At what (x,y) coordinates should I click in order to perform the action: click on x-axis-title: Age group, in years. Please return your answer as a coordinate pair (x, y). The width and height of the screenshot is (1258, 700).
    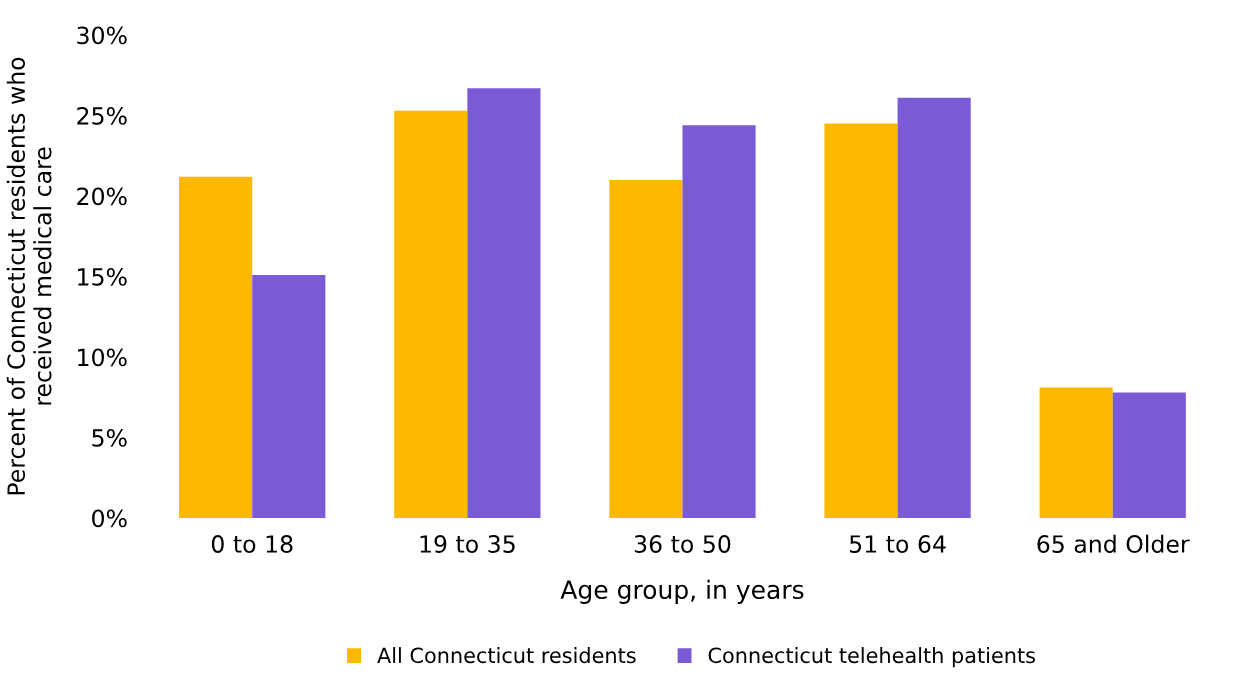
    Looking at the image, I should click on (682, 591).